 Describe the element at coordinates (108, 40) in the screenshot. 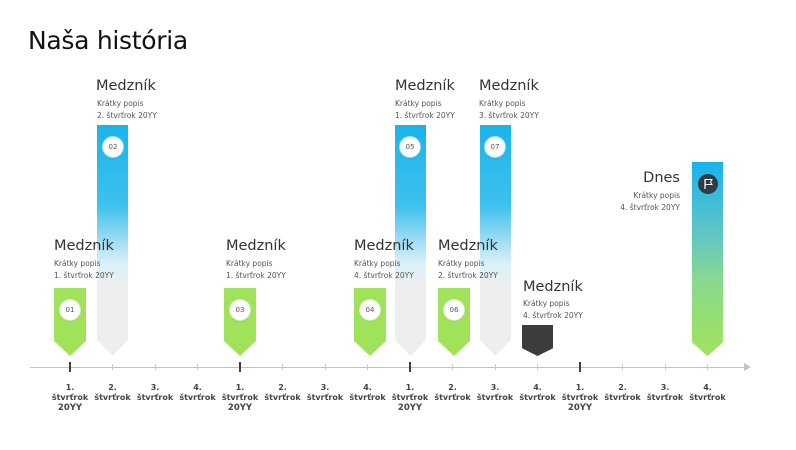

I see `page-title: Naša história` at that location.